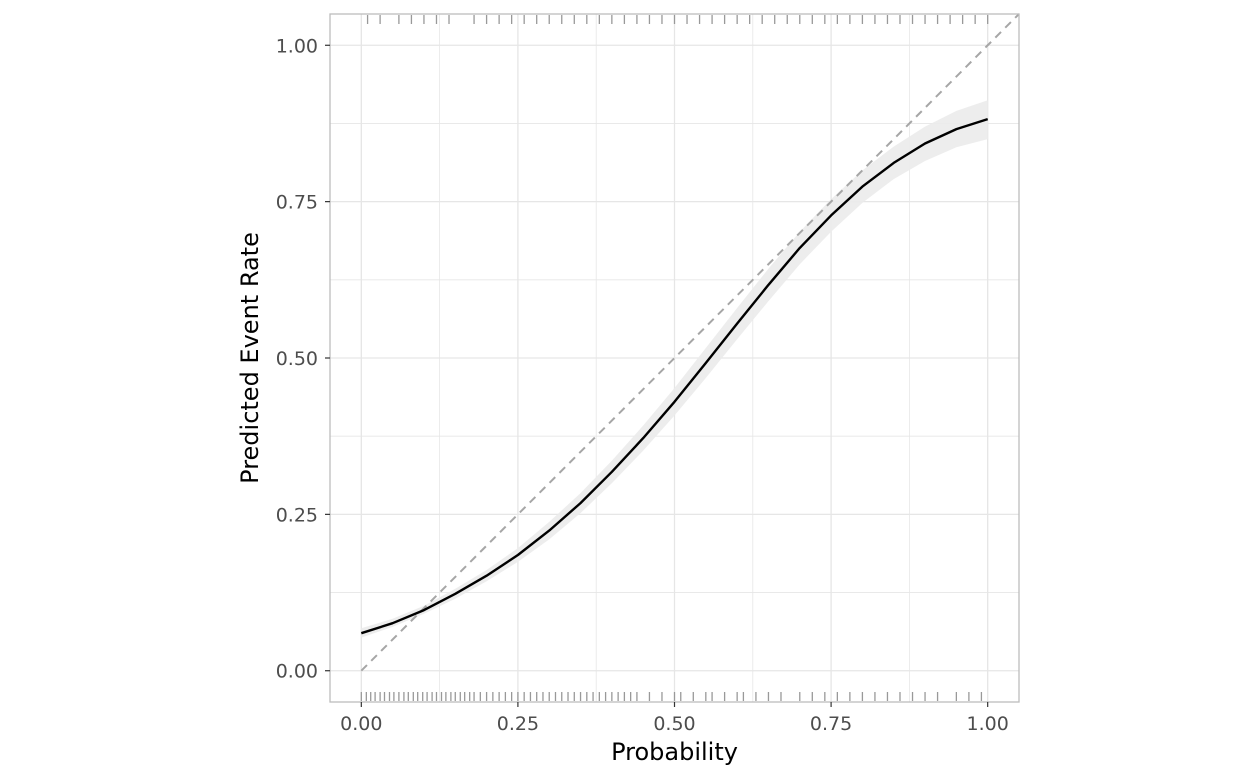 The image size is (1260, 779). I want to click on y-tick-label: 0.50, so click(297, 359).